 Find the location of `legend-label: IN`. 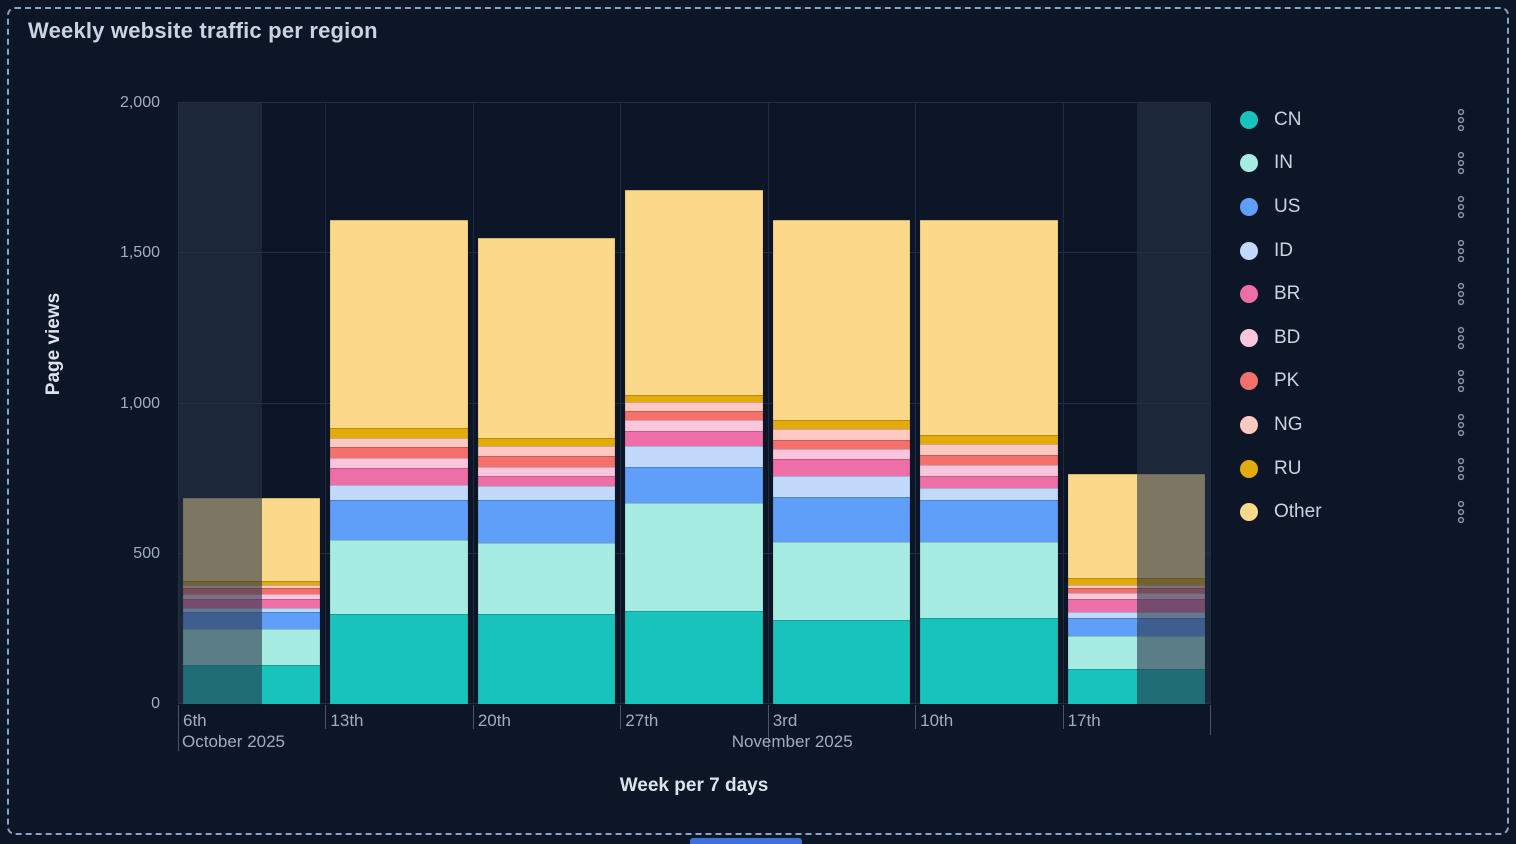

legend-label: IN is located at coordinates (1283, 163).